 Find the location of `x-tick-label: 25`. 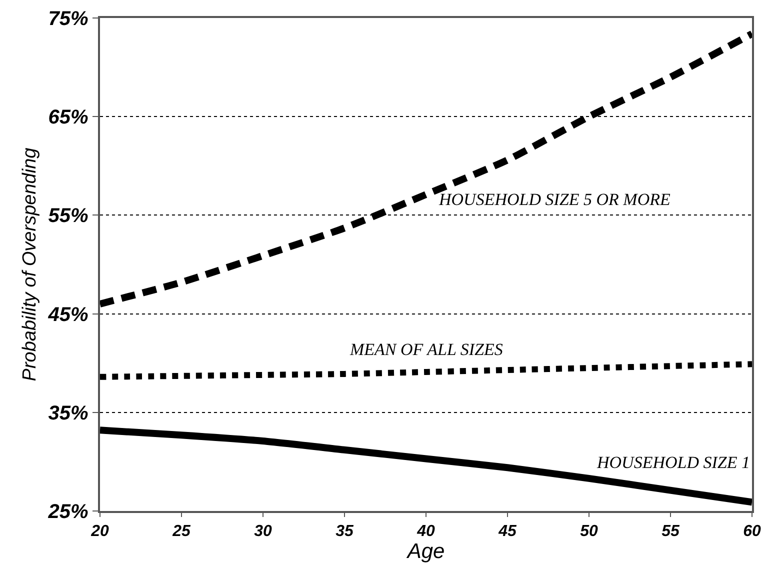

x-tick-label: 25 is located at coordinates (182, 531).